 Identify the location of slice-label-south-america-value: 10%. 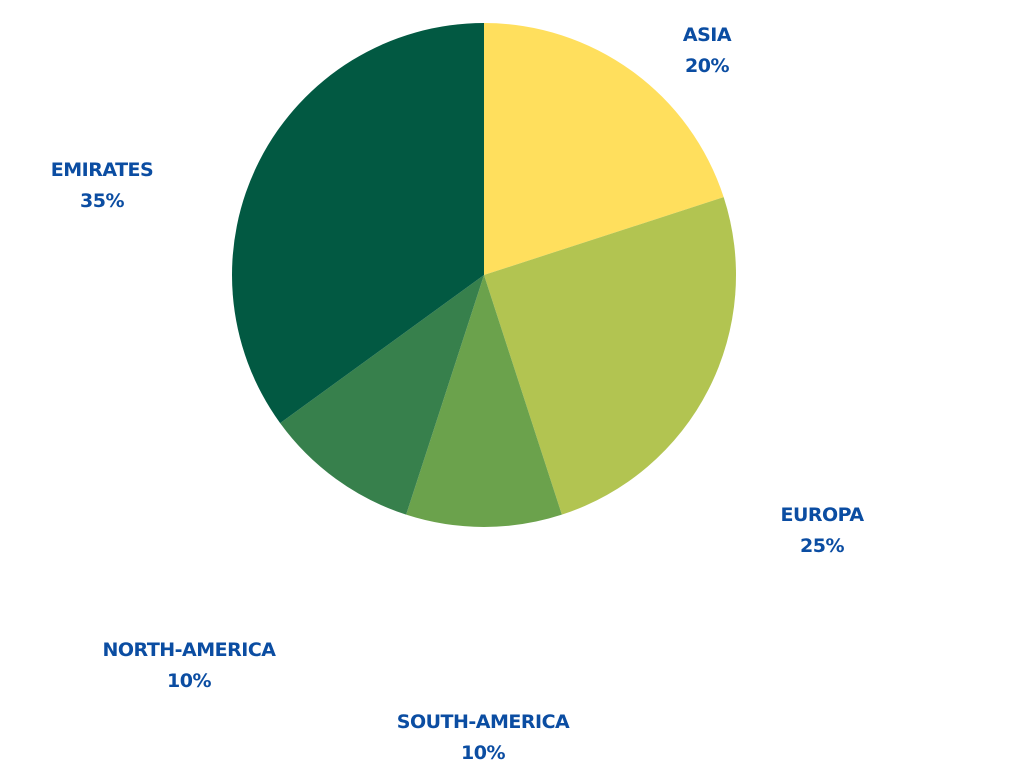
(483, 753).